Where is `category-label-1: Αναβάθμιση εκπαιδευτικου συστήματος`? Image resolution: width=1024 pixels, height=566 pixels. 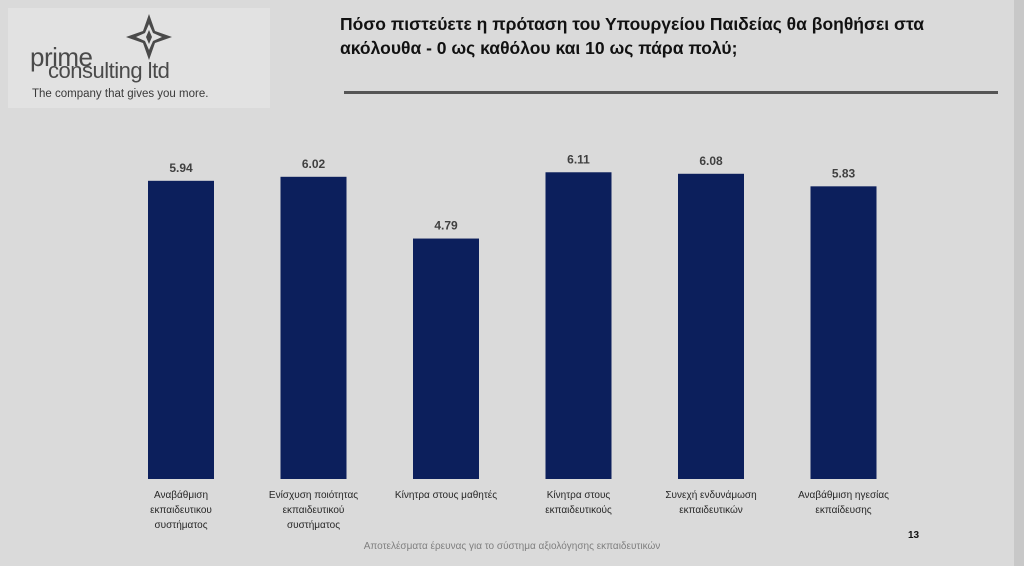
category-label-1: Αναβάθμιση εκπαιδευτικου συστήματος is located at coordinates (181, 510).